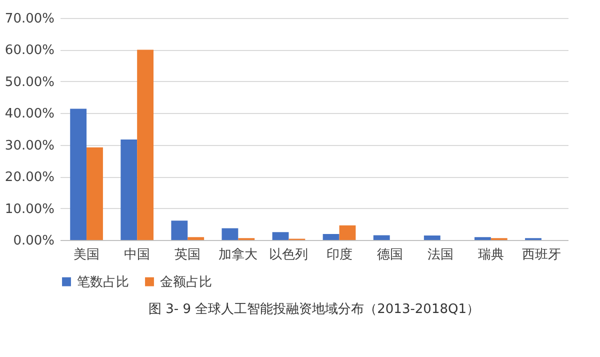  Describe the element at coordinates (186, 282) in the screenshot. I see `legend-label: 金额占比` at that location.